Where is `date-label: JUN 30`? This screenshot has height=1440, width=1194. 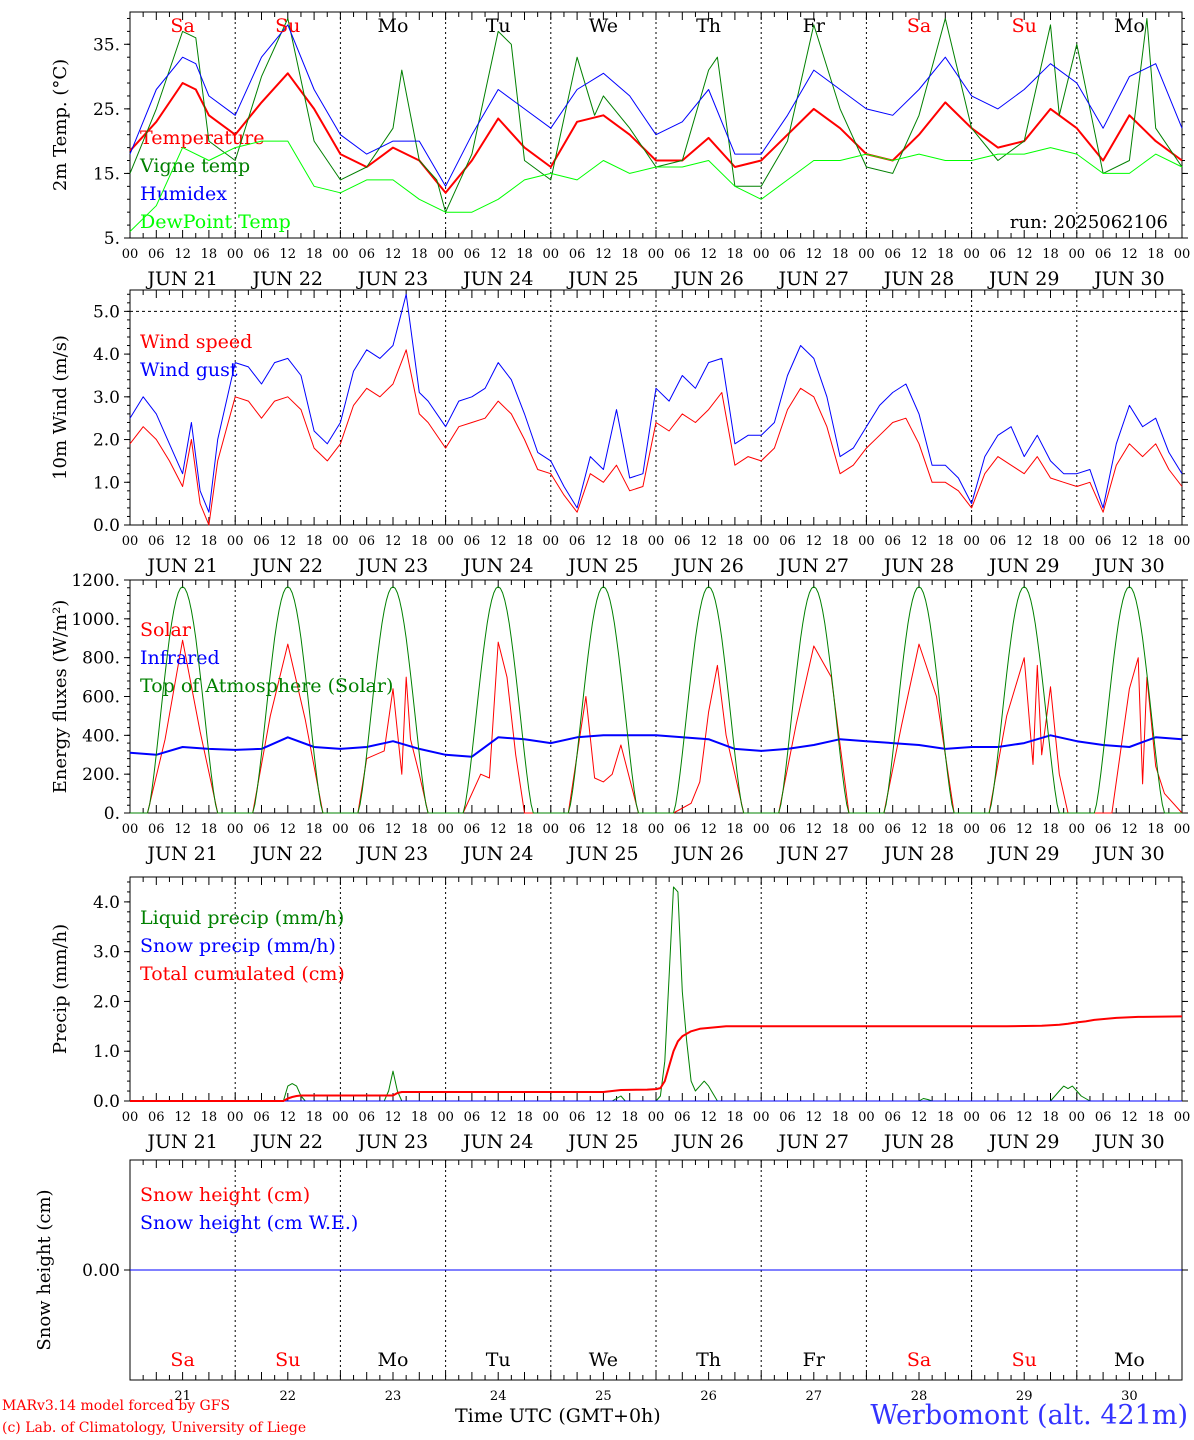
date-label: JUN 30 is located at coordinates (1128, 279).